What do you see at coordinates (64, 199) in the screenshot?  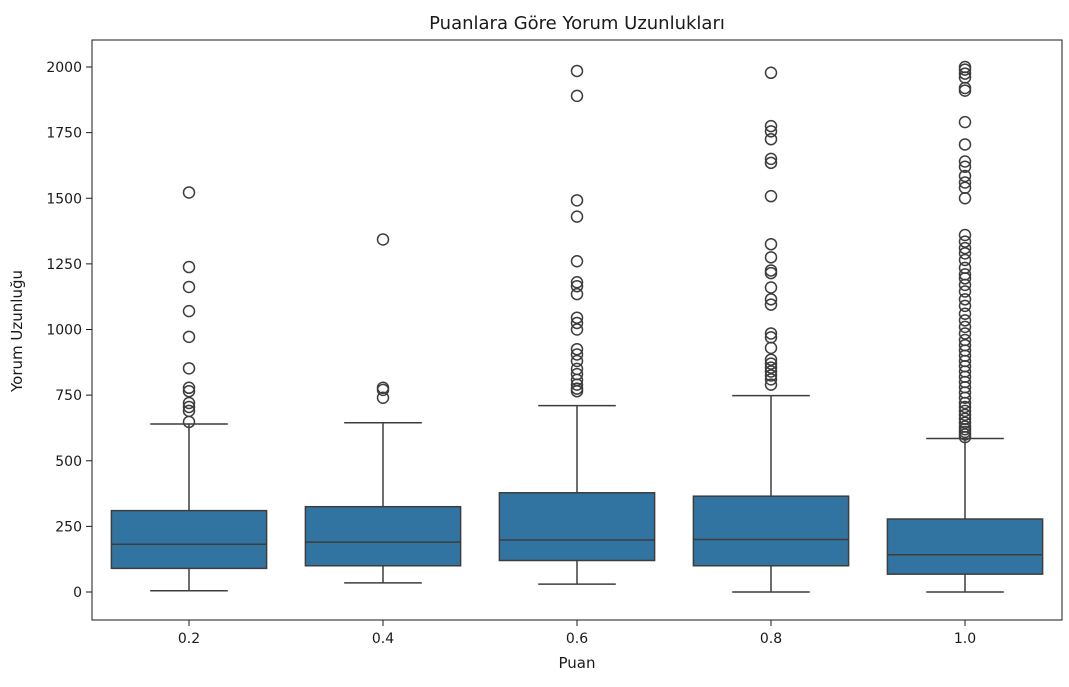 I see `y-tick-label: 1500` at bounding box center [64, 199].